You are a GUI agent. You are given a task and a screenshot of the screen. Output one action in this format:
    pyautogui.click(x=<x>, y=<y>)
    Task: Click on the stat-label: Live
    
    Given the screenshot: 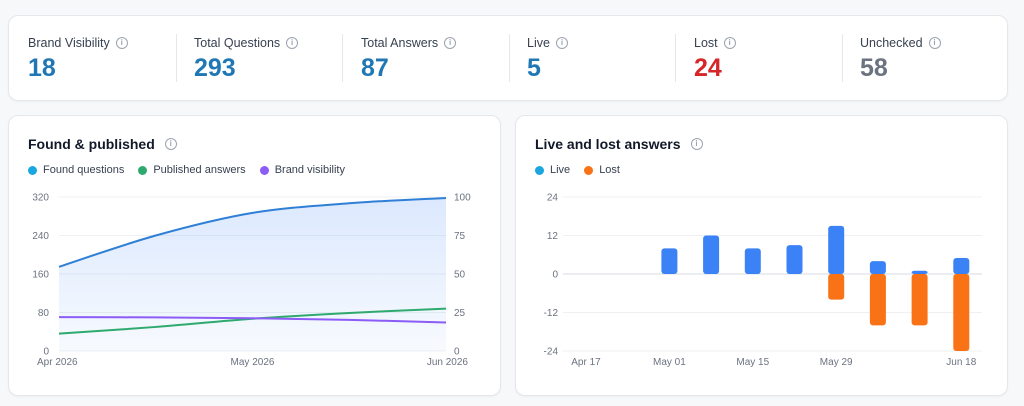 What is the action you would take?
    pyautogui.click(x=538, y=43)
    